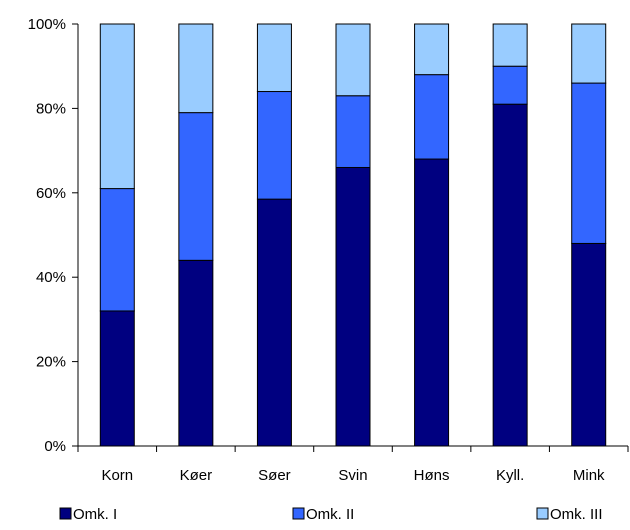 Image resolution: width=630 pixels, height=530 pixels. I want to click on legend-label: Omk. III, so click(576, 514).